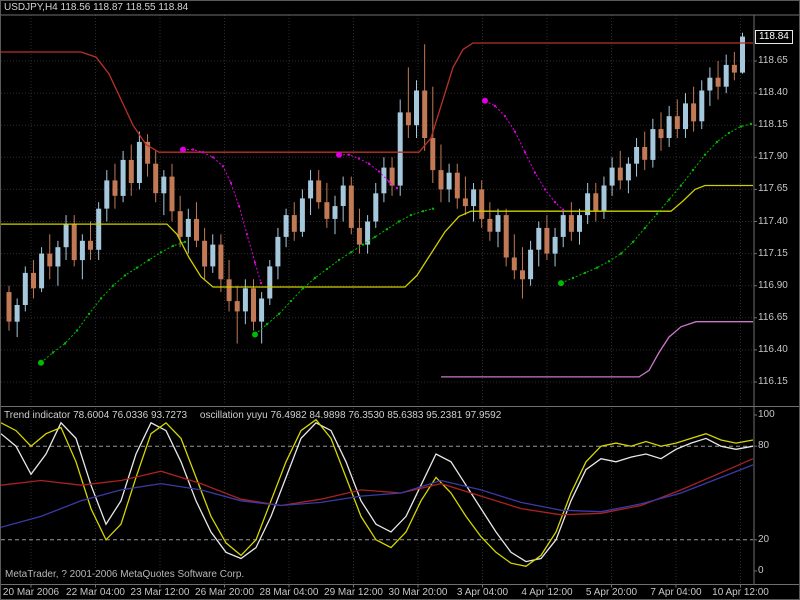 The width and height of the screenshot is (800, 600). Describe the element at coordinates (773, 253) in the screenshot. I see `price-tick-label: 117.15` at that location.